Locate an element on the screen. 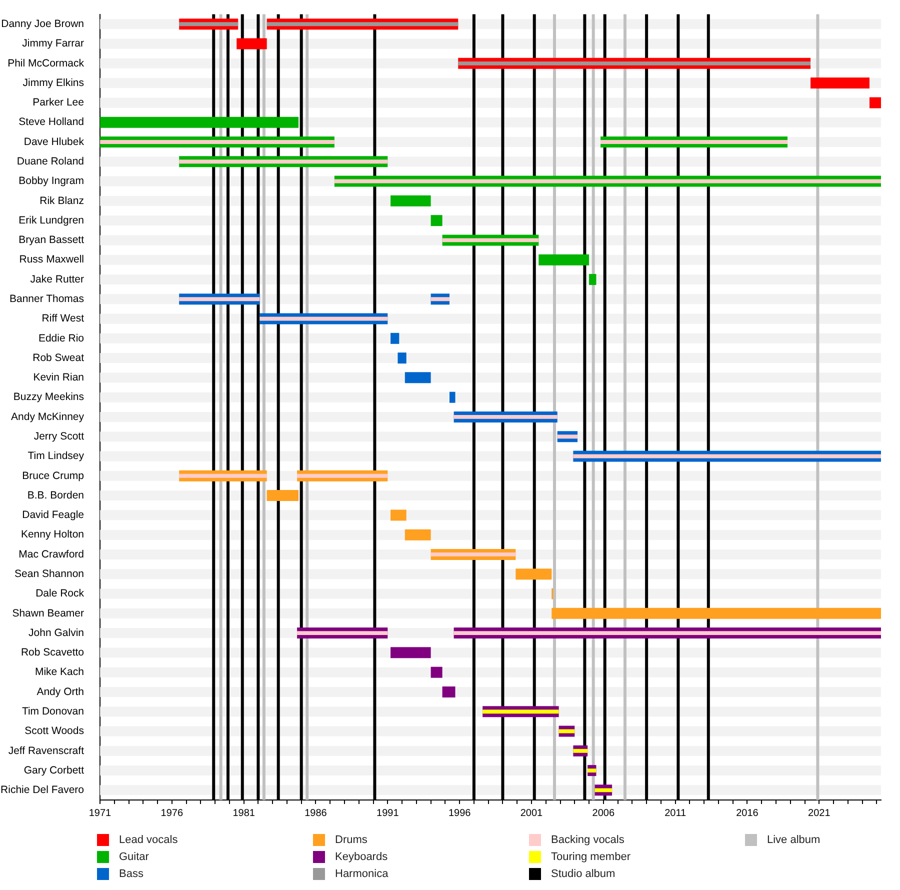 The width and height of the screenshot is (900, 890). x-tick-label: 1986 is located at coordinates (316, 813).